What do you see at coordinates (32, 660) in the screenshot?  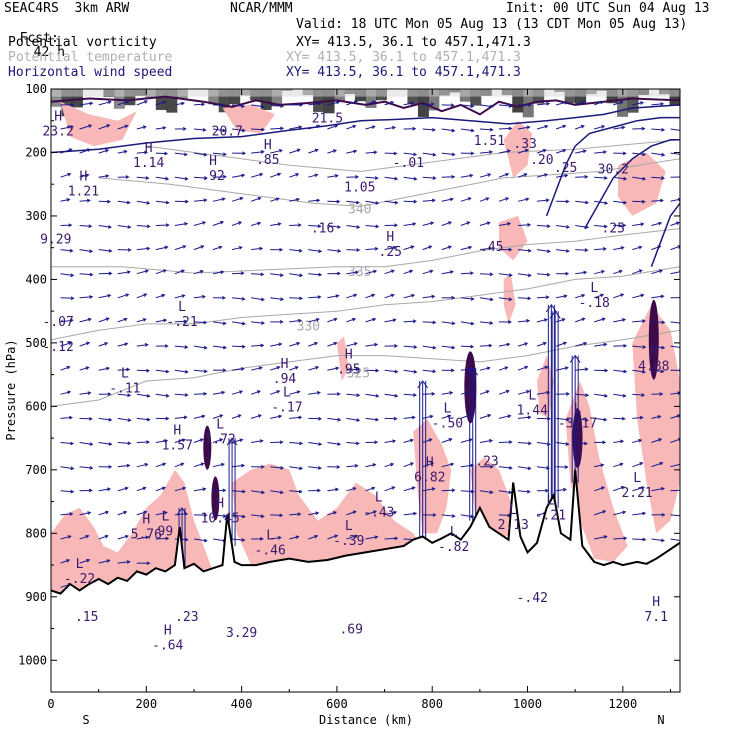 I see `y-tick-label: 1000` at bounding box center [32, 660].